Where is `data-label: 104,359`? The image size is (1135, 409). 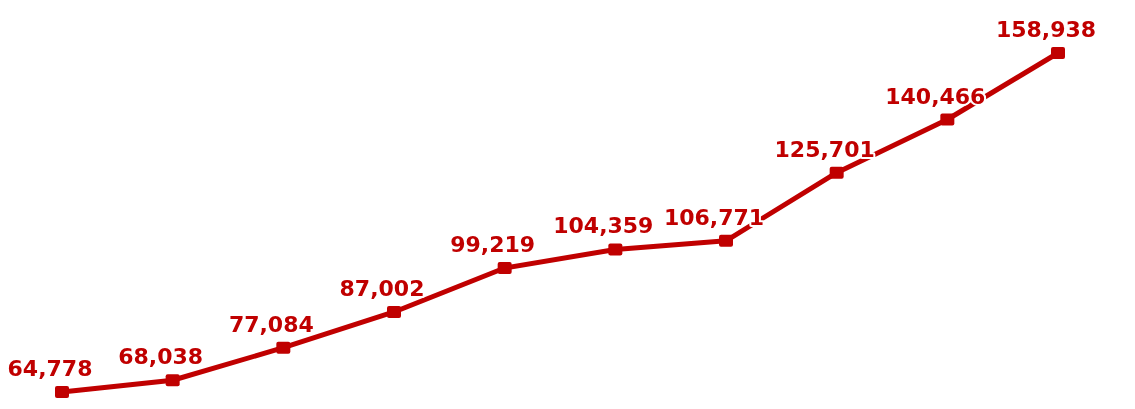
data-label: 104,359 is located at coordinates (603, 226).